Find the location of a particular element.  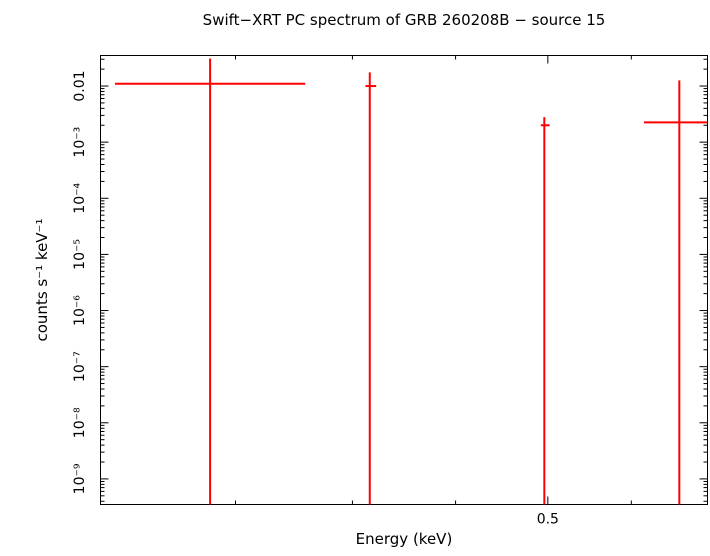

y-tick-label: 10⁻⁴ is located at coordinates (80, 197).